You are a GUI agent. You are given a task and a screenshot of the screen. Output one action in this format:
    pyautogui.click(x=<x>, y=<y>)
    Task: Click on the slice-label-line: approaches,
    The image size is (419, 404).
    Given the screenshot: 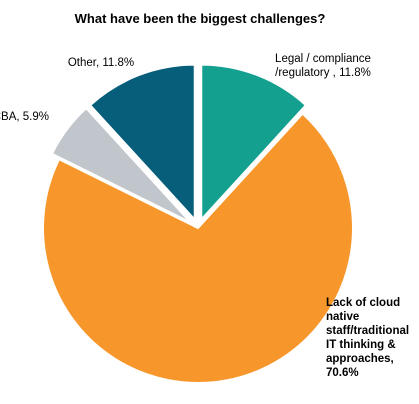 What is the action you would take?
    pyautogui.click(x=360, y=359)
    